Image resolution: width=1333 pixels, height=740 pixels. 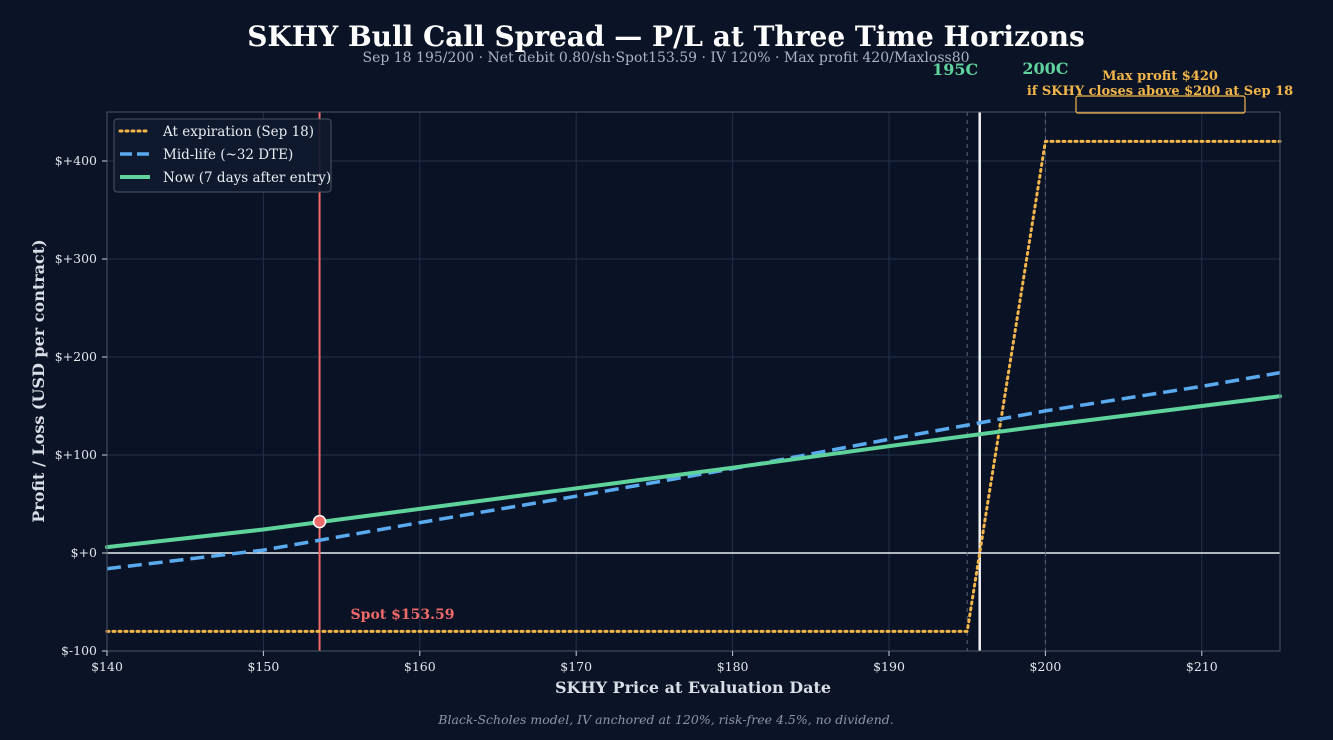 I want to click on y-tick-label: $-100, so click(x=79, y=650).